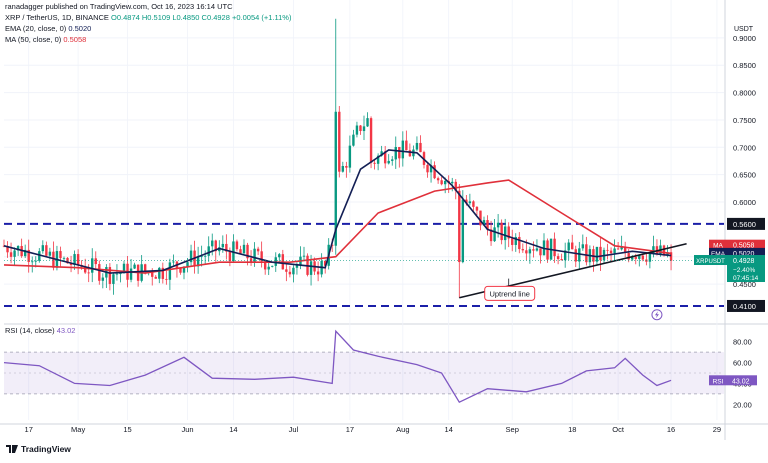 The image size is (768, 463). Describe the element at coordinates (718, 254) in the screenshot. I see `price-tag-name: EMA` at that location.